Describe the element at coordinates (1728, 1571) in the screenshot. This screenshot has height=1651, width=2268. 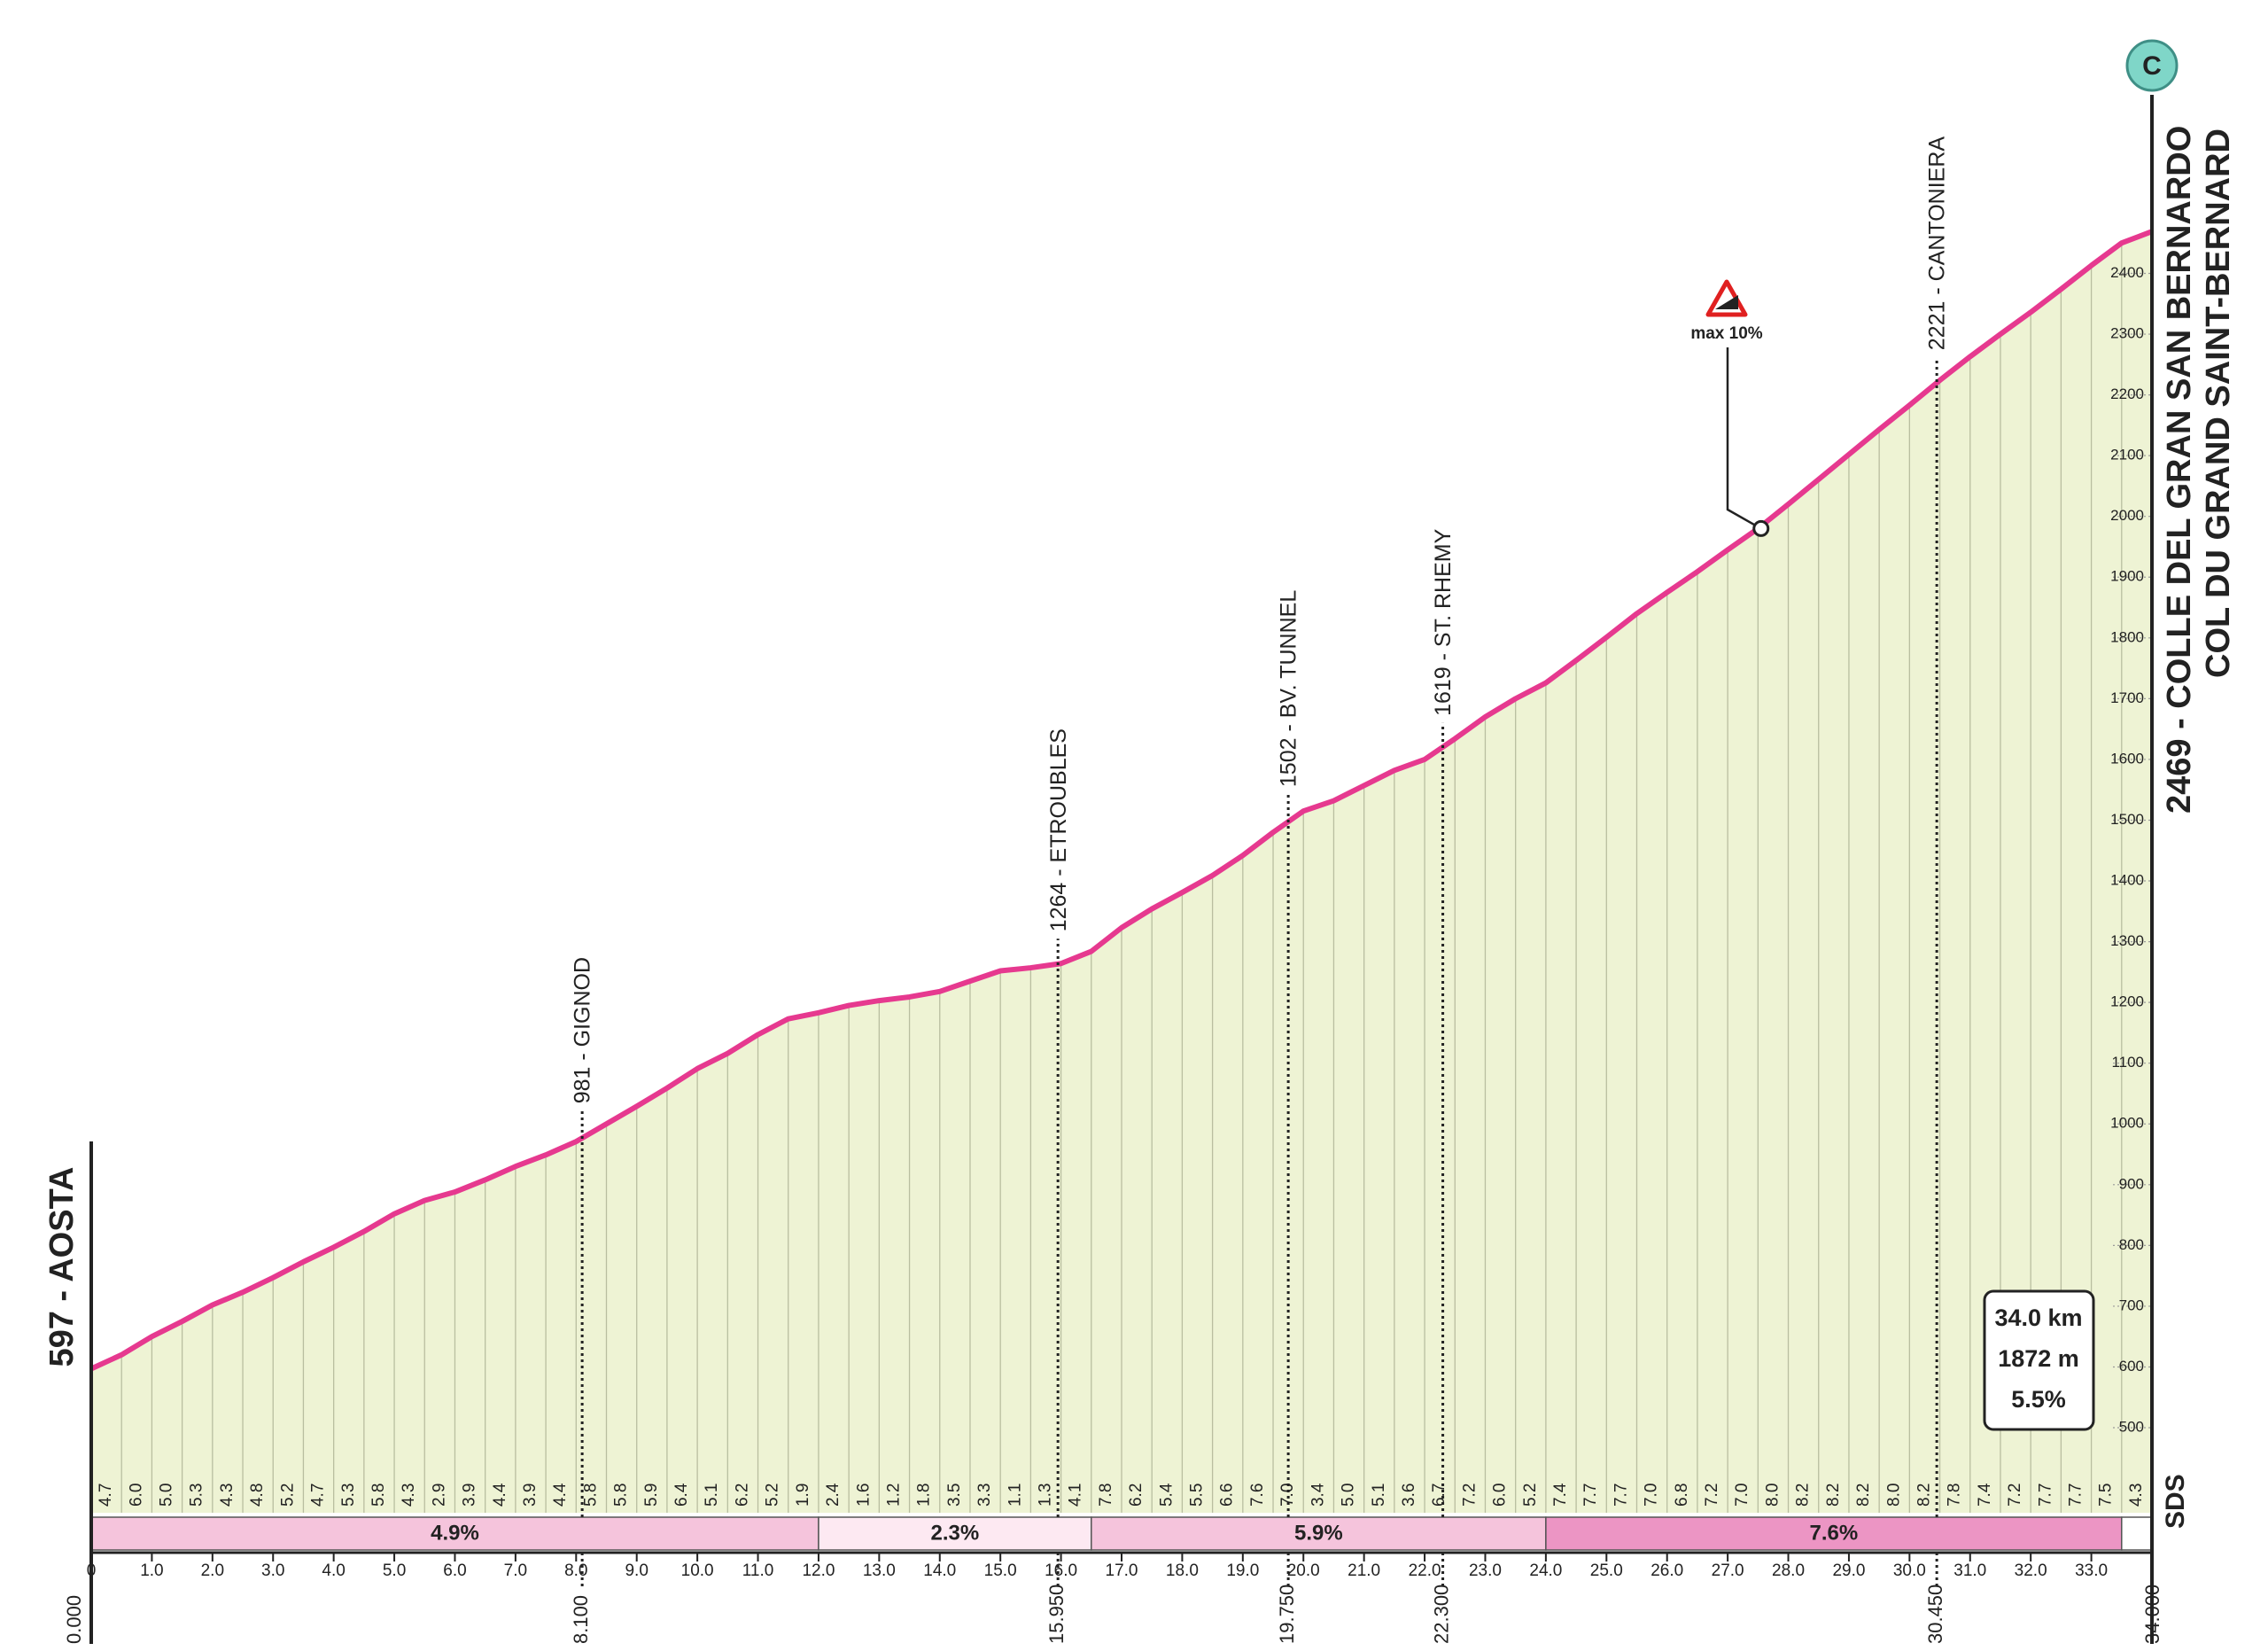
I see `x-tick-label: 27.0` at that location.